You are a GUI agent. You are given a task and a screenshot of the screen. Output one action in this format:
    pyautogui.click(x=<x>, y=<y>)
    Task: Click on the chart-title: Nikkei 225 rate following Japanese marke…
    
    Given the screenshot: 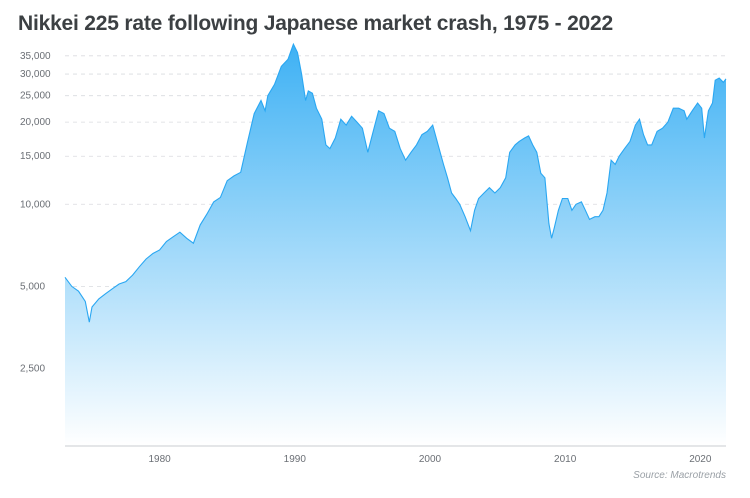 What is the action you would take?
    pyautogui.click(x=315, y=23)
    